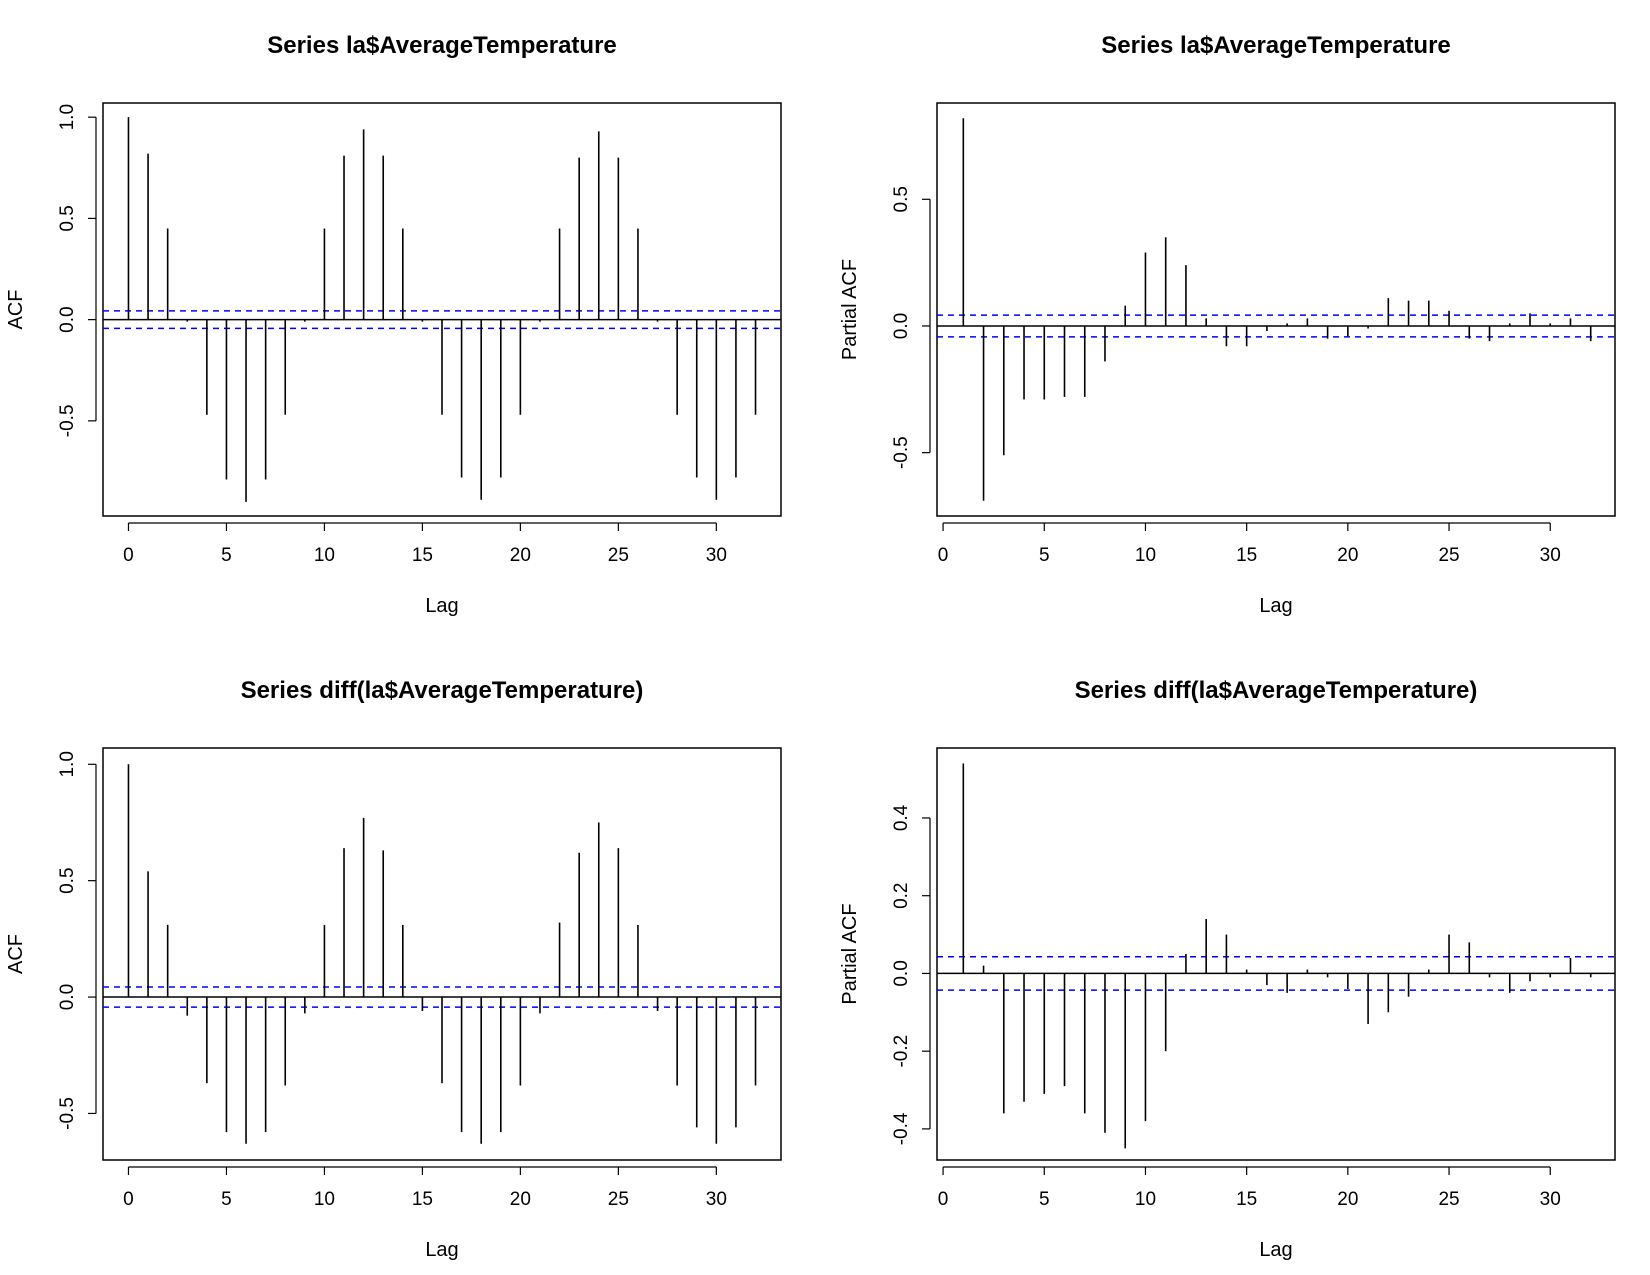 This screenshot has width=1650, height=1275. I want to click on y-tick-label: 0.4, so click(901, 817).